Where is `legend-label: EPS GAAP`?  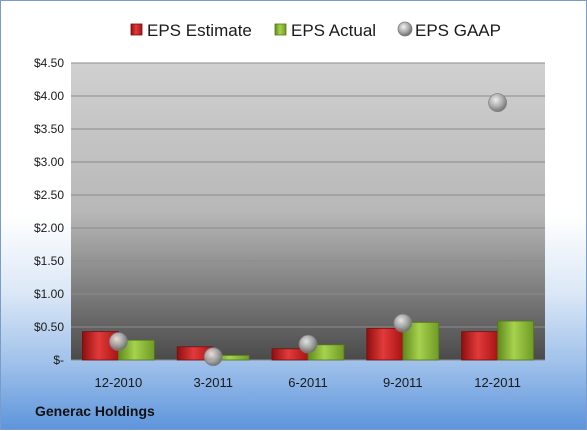 legend-label: EPS GAAP is located at coordinates (458, 30).